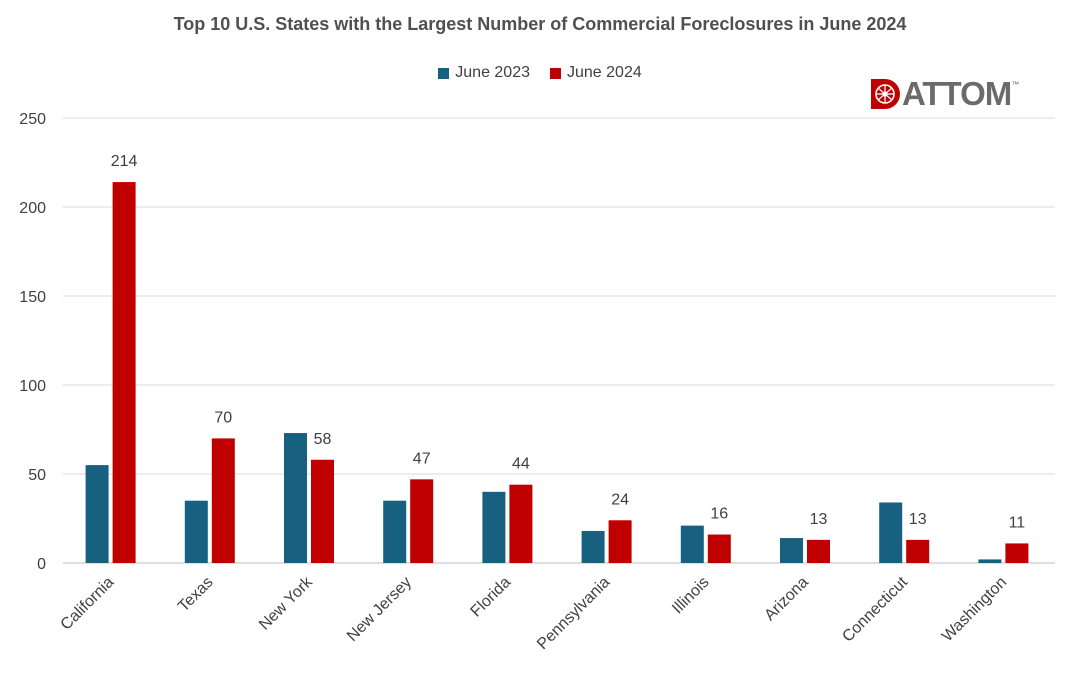  I want to click on data-label-florida: 44, so click(521, 464).